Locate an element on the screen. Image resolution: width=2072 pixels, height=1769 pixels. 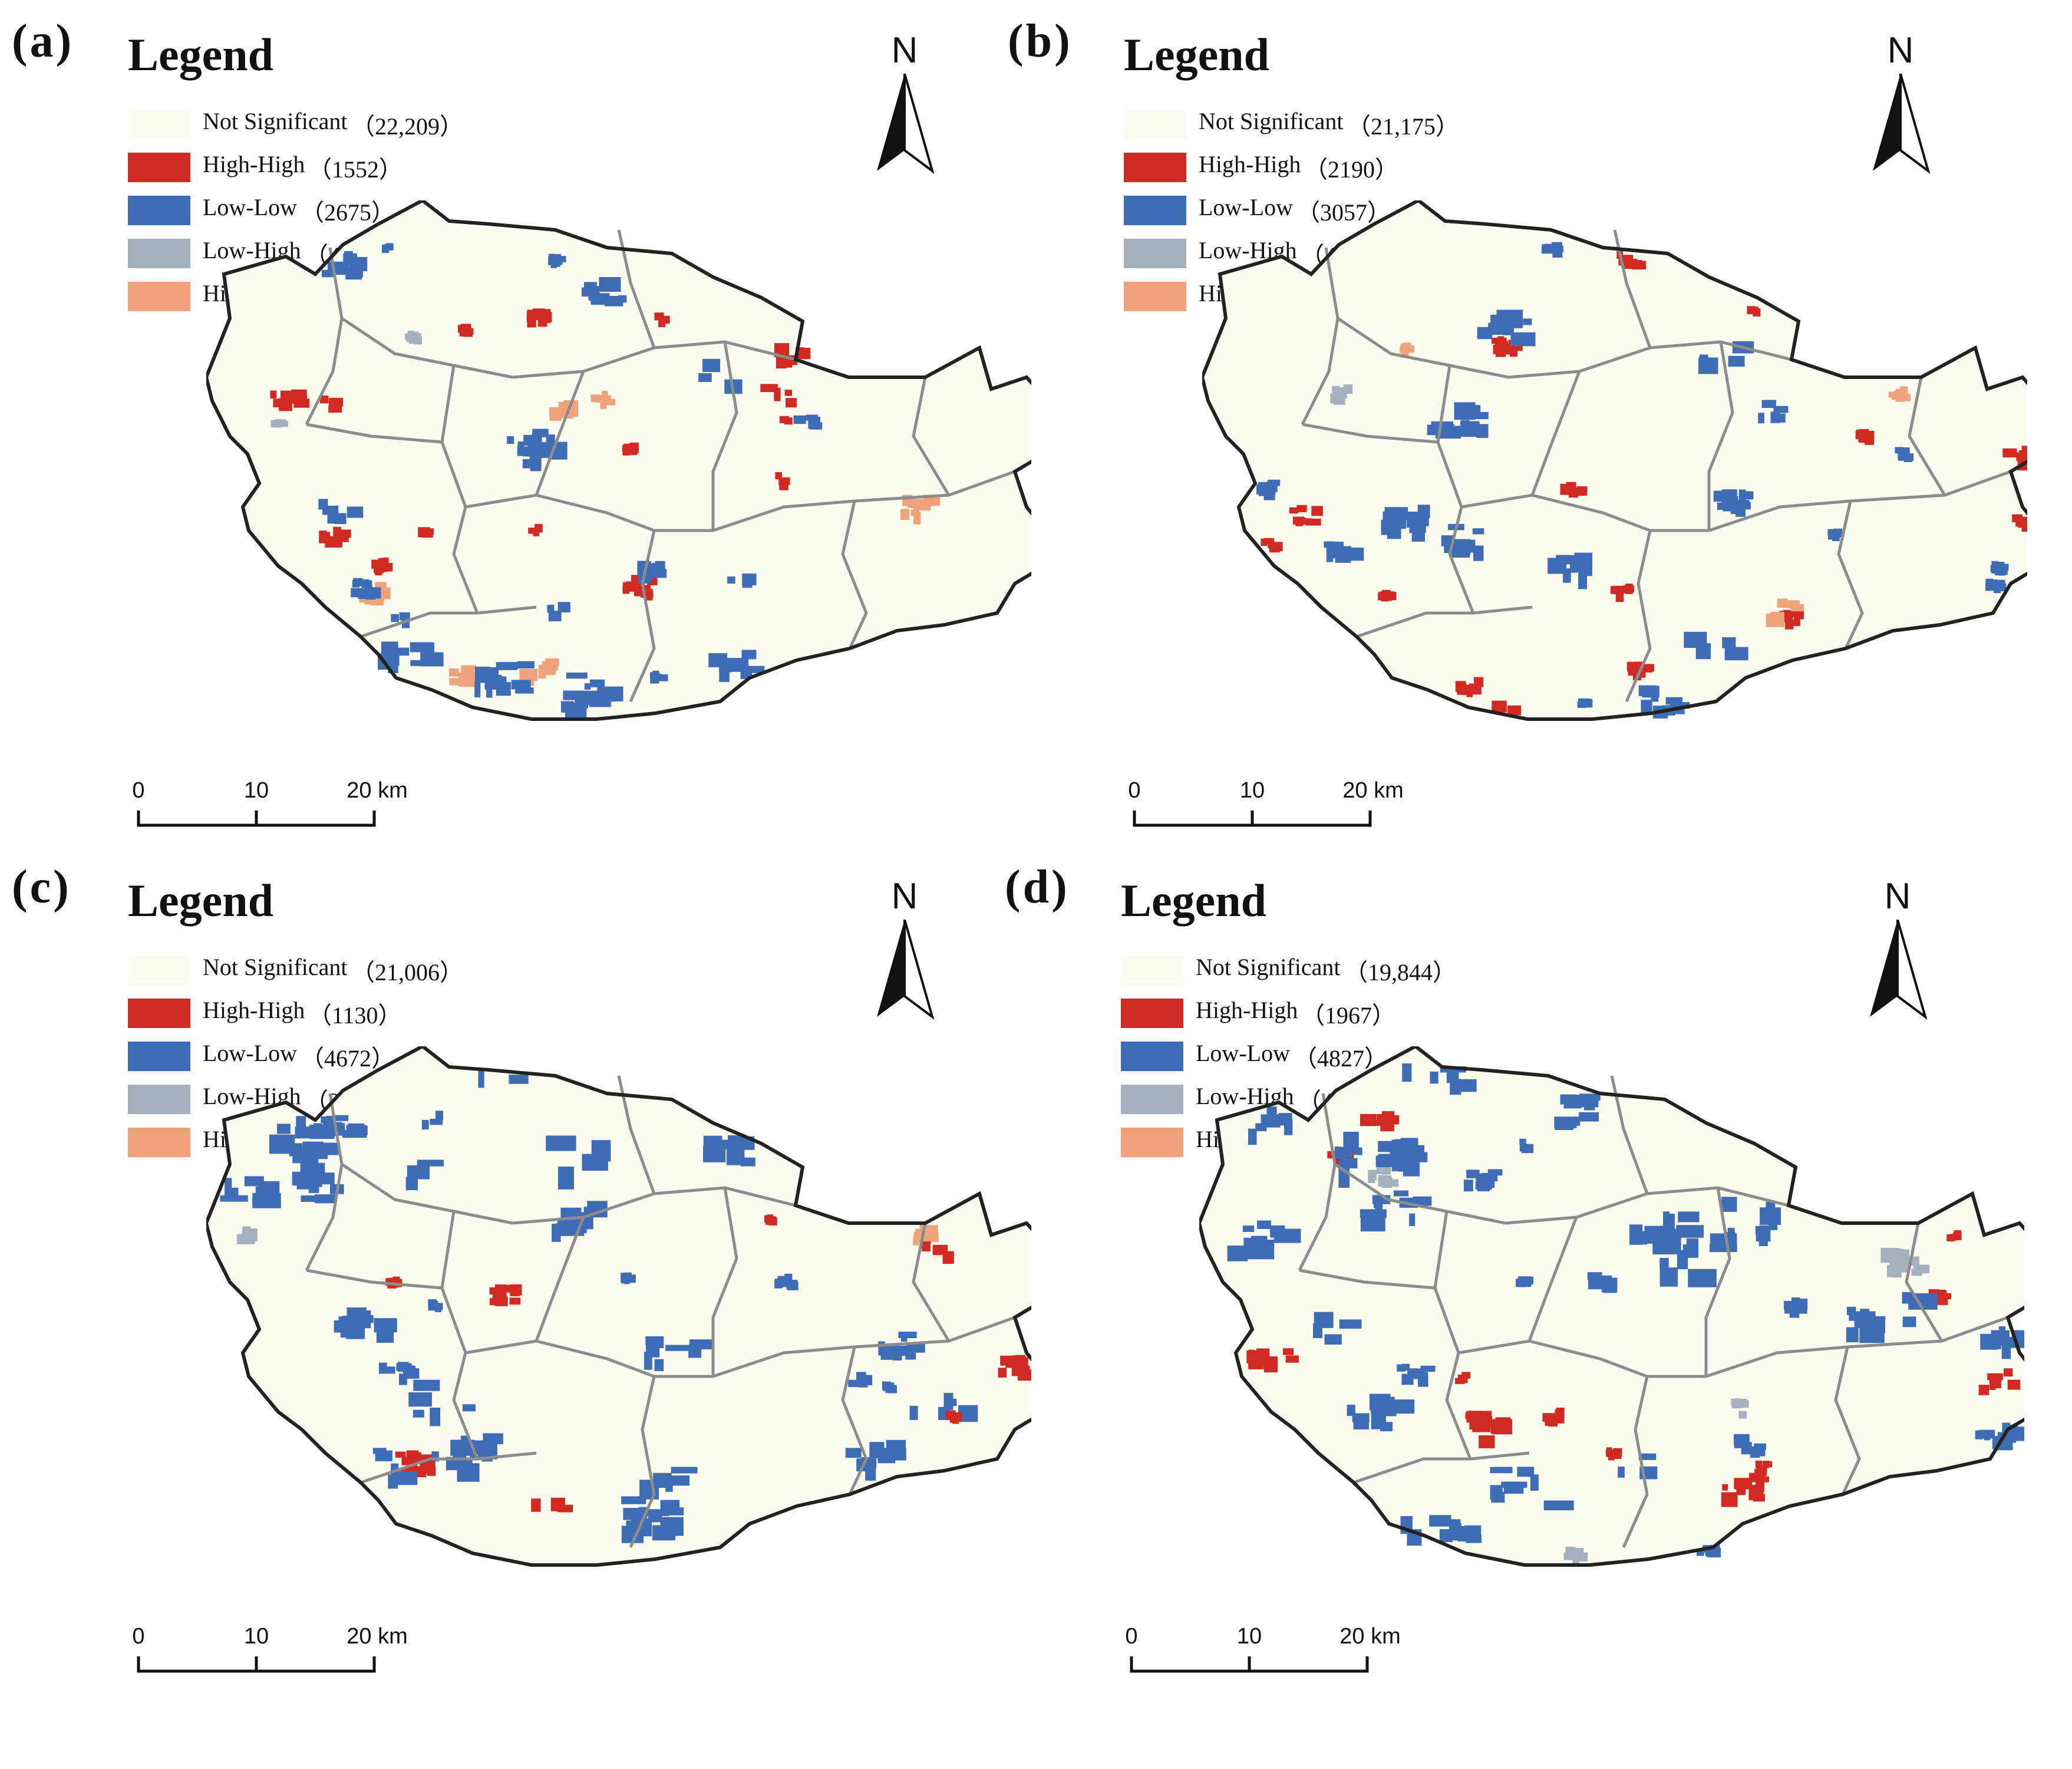
legend-count: （1967） is located at coordinates (1348, 1015).